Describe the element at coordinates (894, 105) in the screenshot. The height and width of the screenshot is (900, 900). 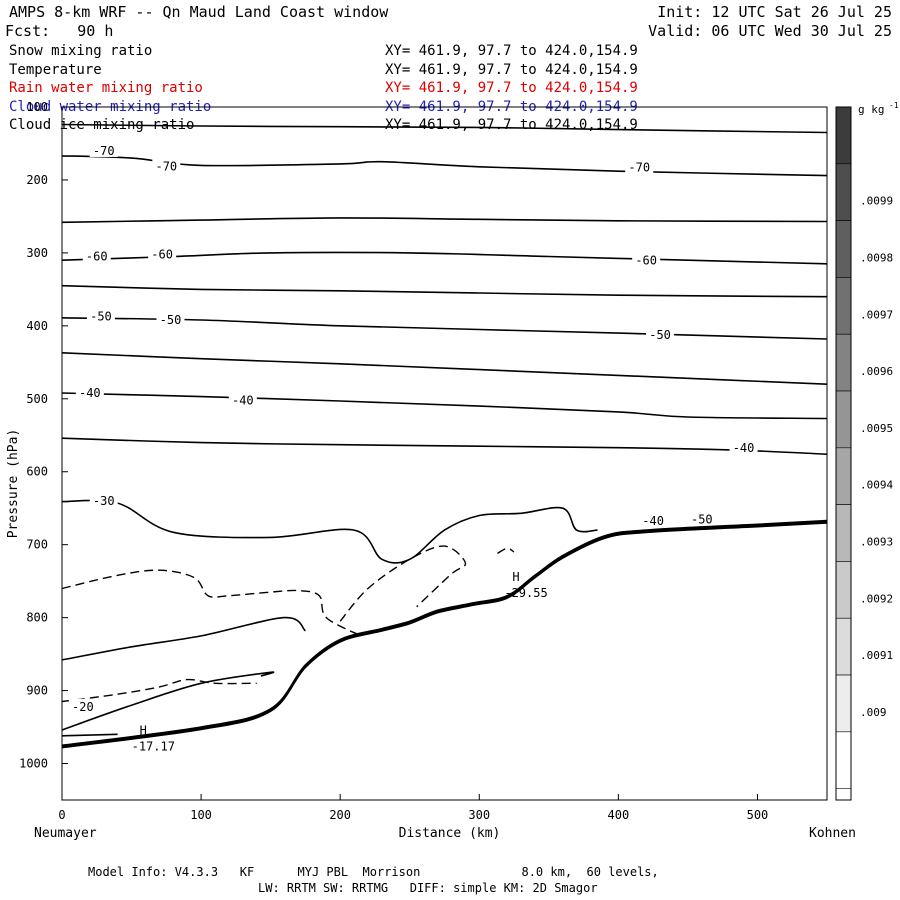
I see `colorbar-unit-exponent: -1` at that location.